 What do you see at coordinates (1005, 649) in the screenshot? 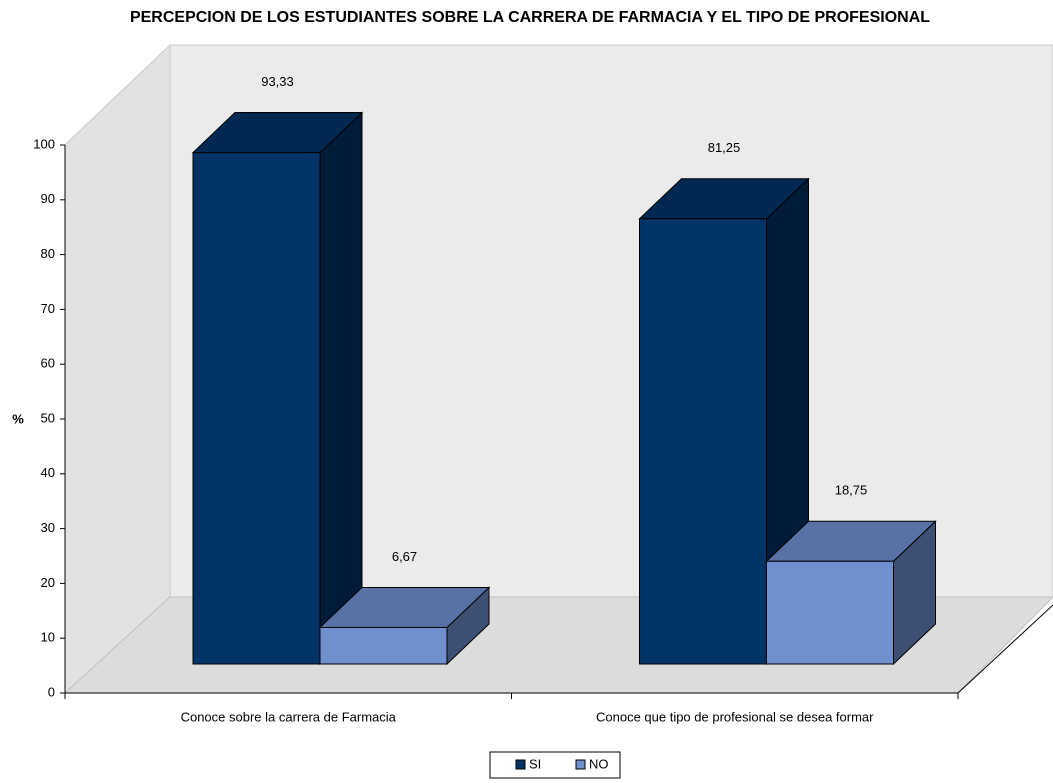
I see `floor-edge` at bounding box center [1005, 649].